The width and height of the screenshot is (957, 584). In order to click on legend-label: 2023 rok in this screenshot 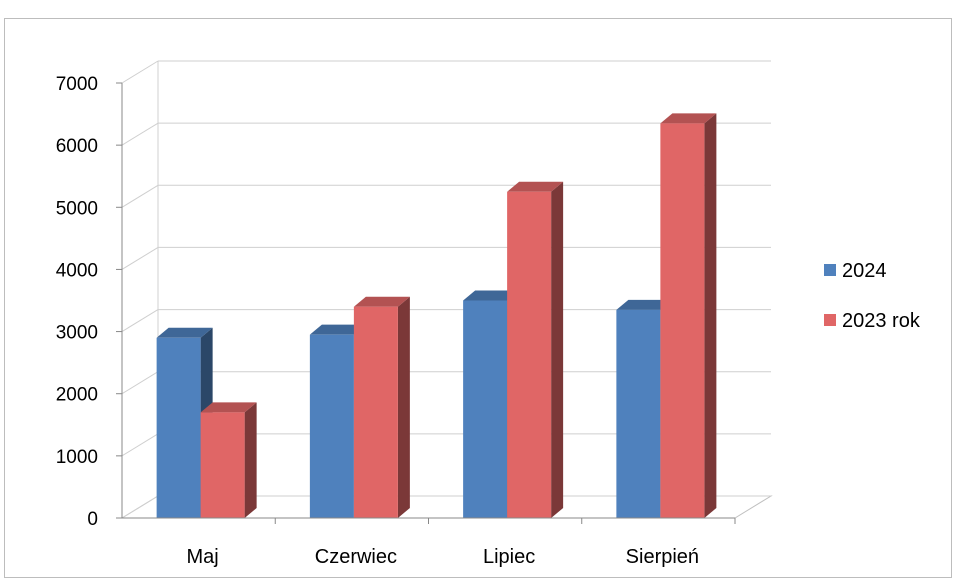, I will do `click(881, 321)`.